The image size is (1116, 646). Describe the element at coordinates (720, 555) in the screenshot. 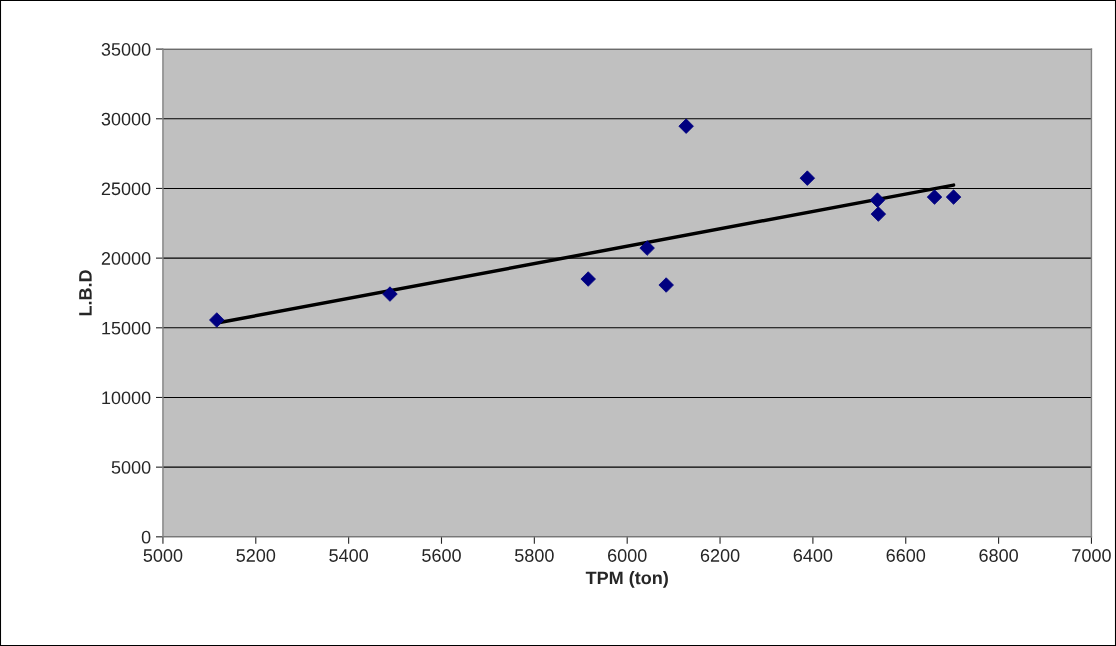

I see `x-tick-label: 6200` at that location.